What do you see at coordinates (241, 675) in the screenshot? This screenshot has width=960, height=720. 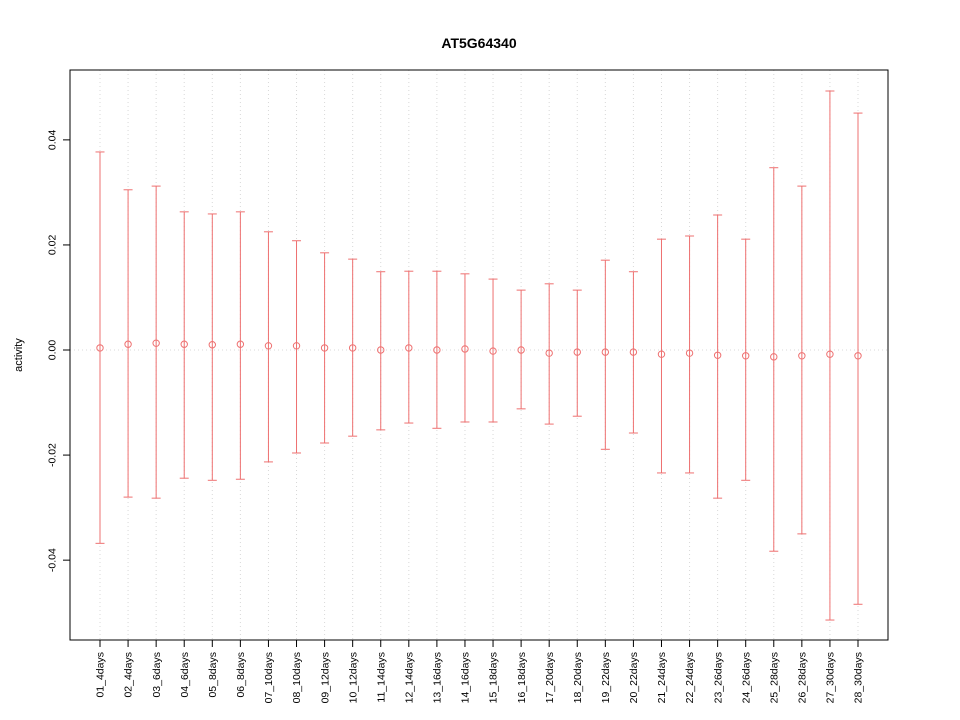 I see `x-tick-label: 06_8days` at bounding box center [241, 675].